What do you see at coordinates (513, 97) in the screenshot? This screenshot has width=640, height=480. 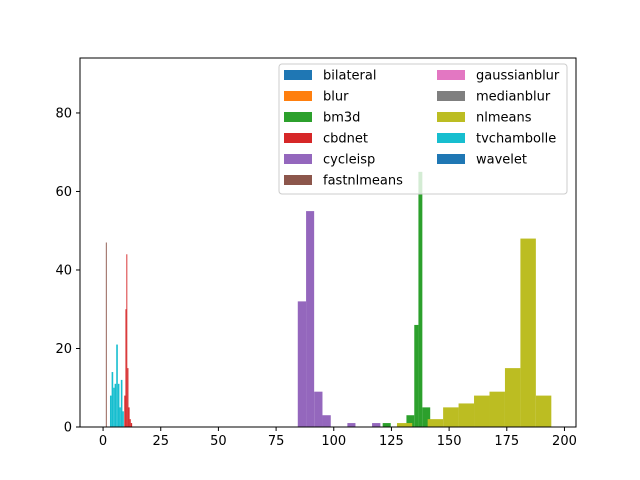 I see `legend-label-medianblur: medianblur` at bounding box center [513, 97].